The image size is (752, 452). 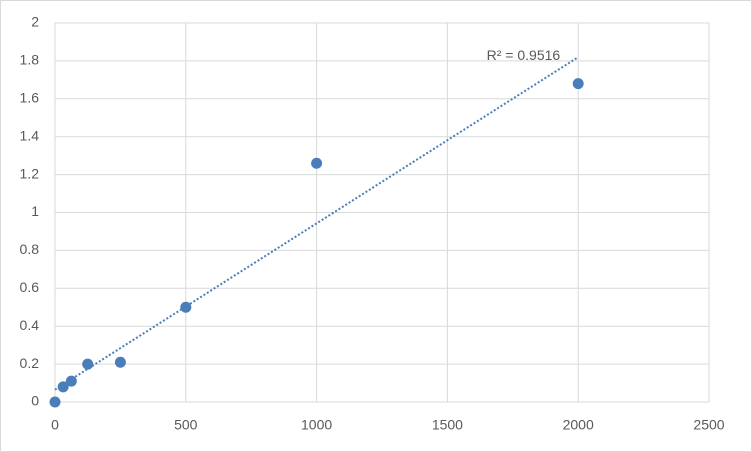 What do you see at coordinates (30, 135) in the screenshot?
I see `y-tick-label: 1.4` at bounding box center [30, 135].